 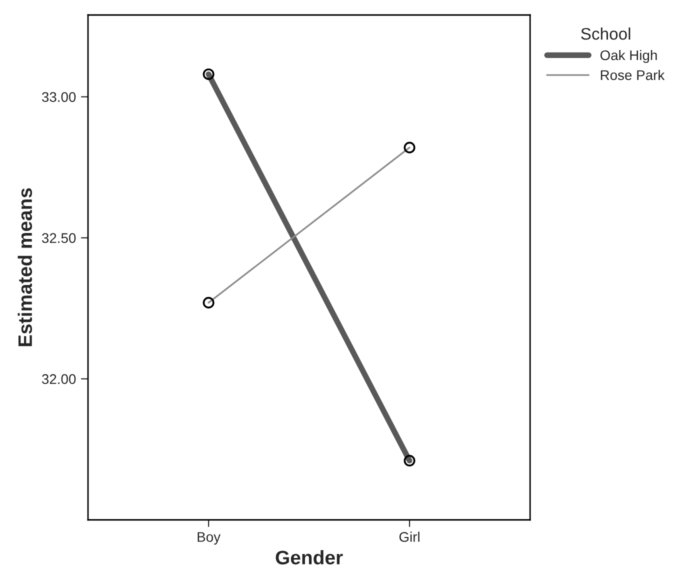 I want to click on x-axis-title: Gender, so click(x=309, y=557).